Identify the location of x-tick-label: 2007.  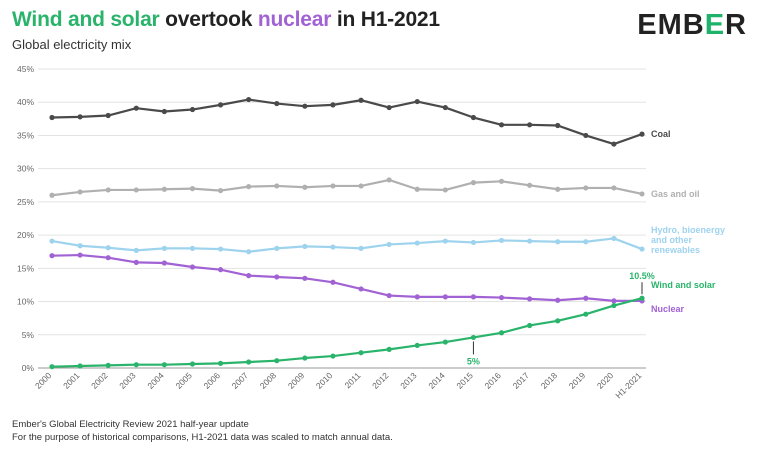
(240, 380).